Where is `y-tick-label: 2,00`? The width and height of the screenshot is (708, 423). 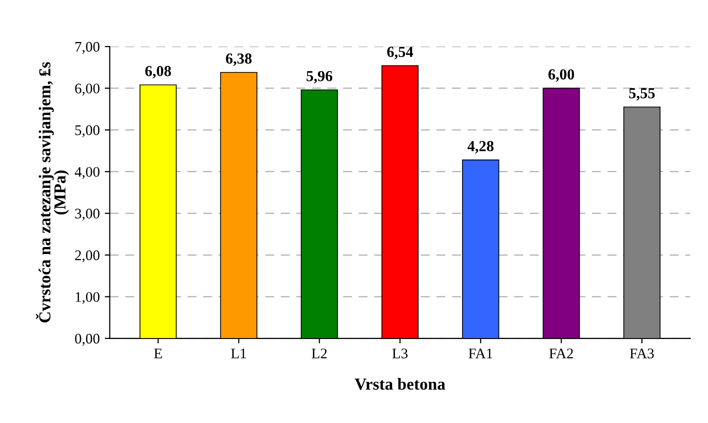 y-tick-label: 2,00 is located at coordinates (87, 256).